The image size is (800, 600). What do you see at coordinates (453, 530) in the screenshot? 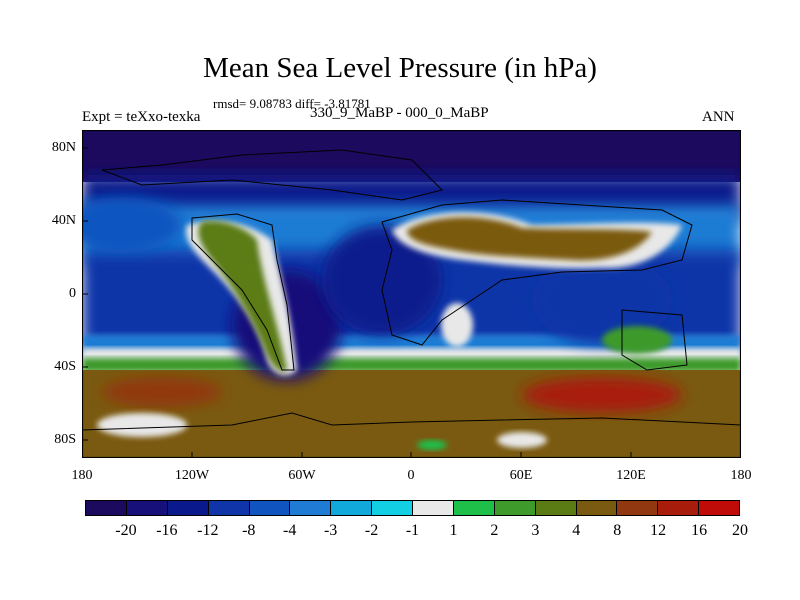
I see `colorbar-label: 1` at bounding box center [453, 530].